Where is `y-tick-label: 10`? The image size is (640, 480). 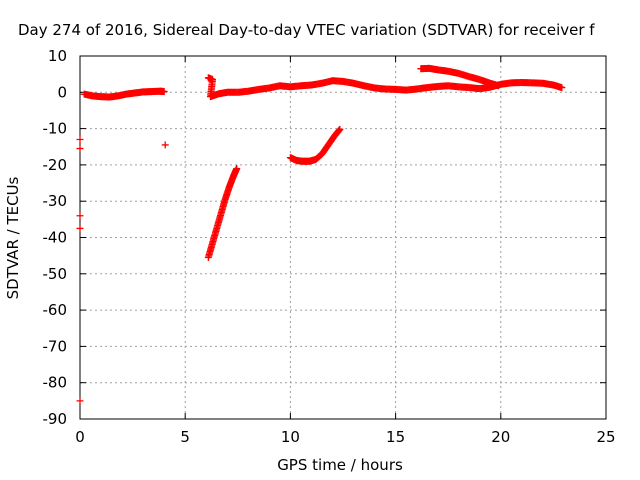
y-tick-label: 10 is located at coordinates (57, 56).